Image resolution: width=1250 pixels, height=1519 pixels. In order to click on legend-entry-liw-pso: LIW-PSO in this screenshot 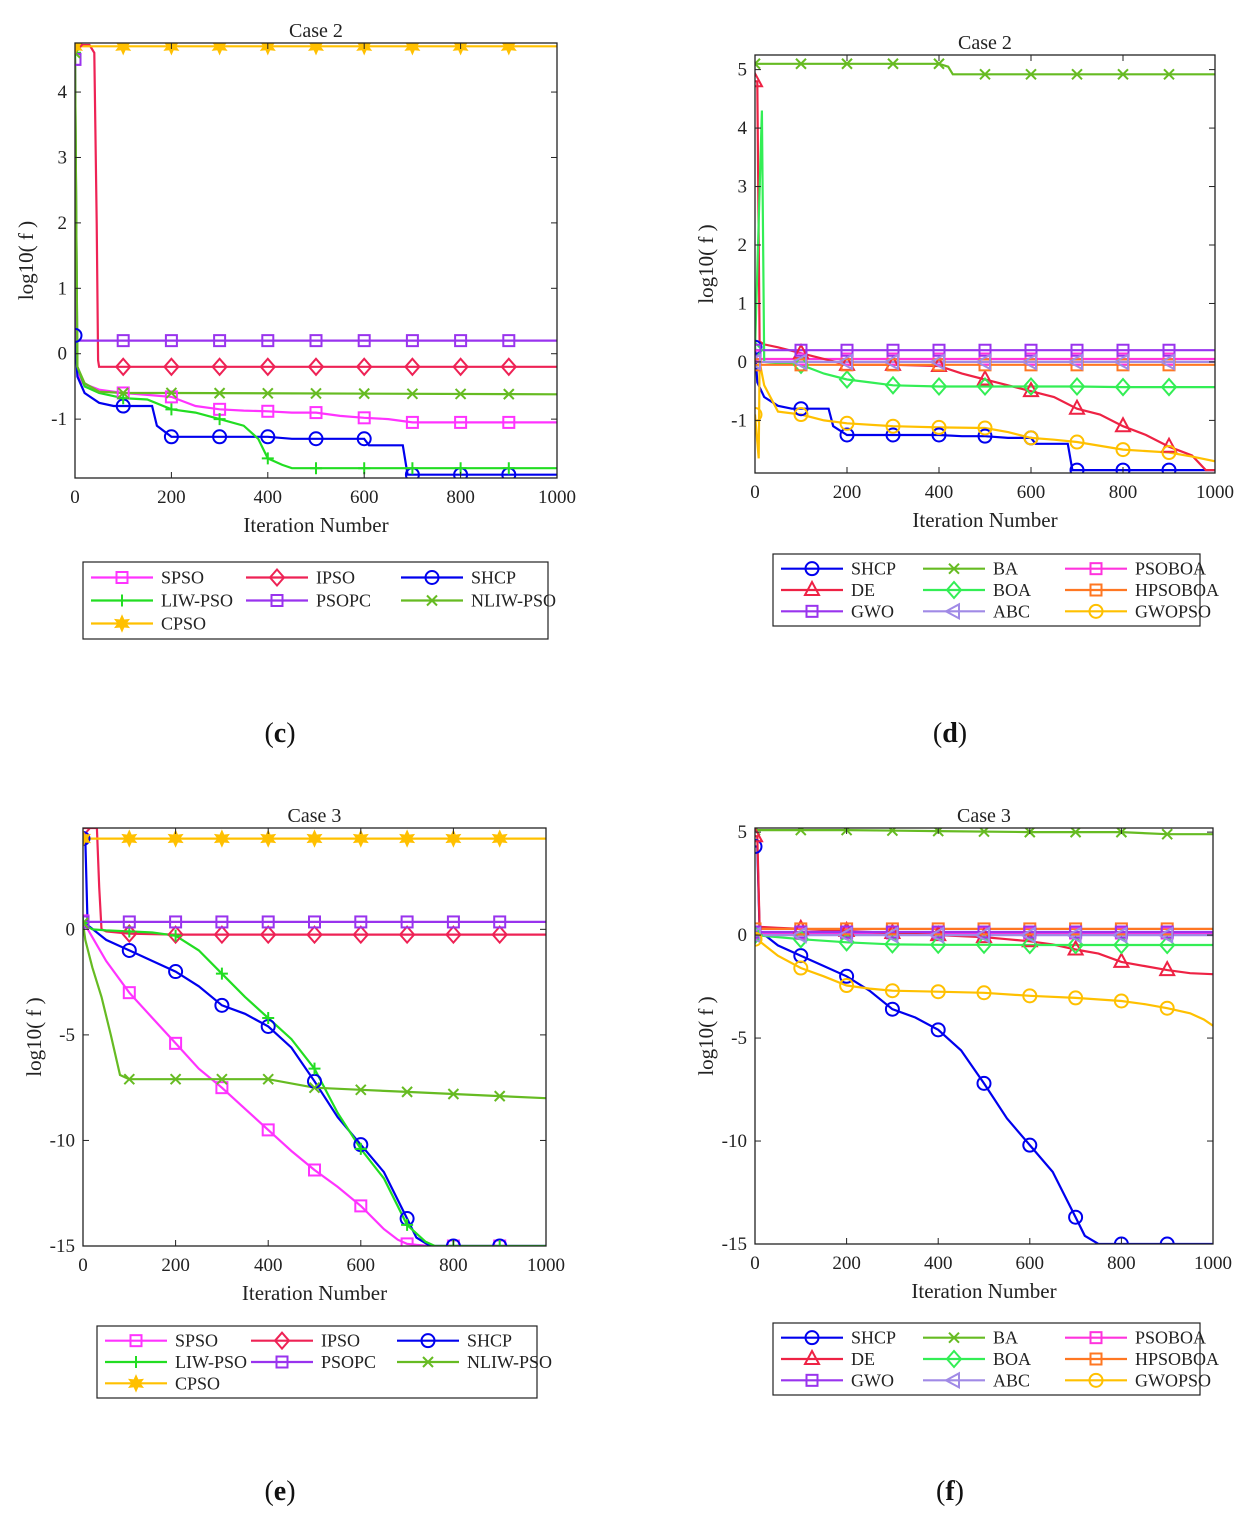, I will do `click(162, 601)`.